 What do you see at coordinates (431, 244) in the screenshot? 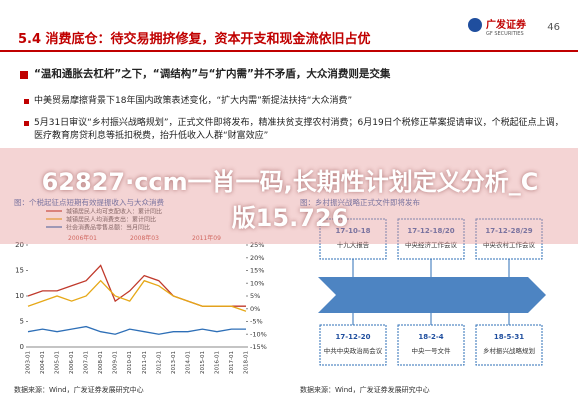
I see `timeline-label: 中央经济工作会议` at bounding box center [431, 244].